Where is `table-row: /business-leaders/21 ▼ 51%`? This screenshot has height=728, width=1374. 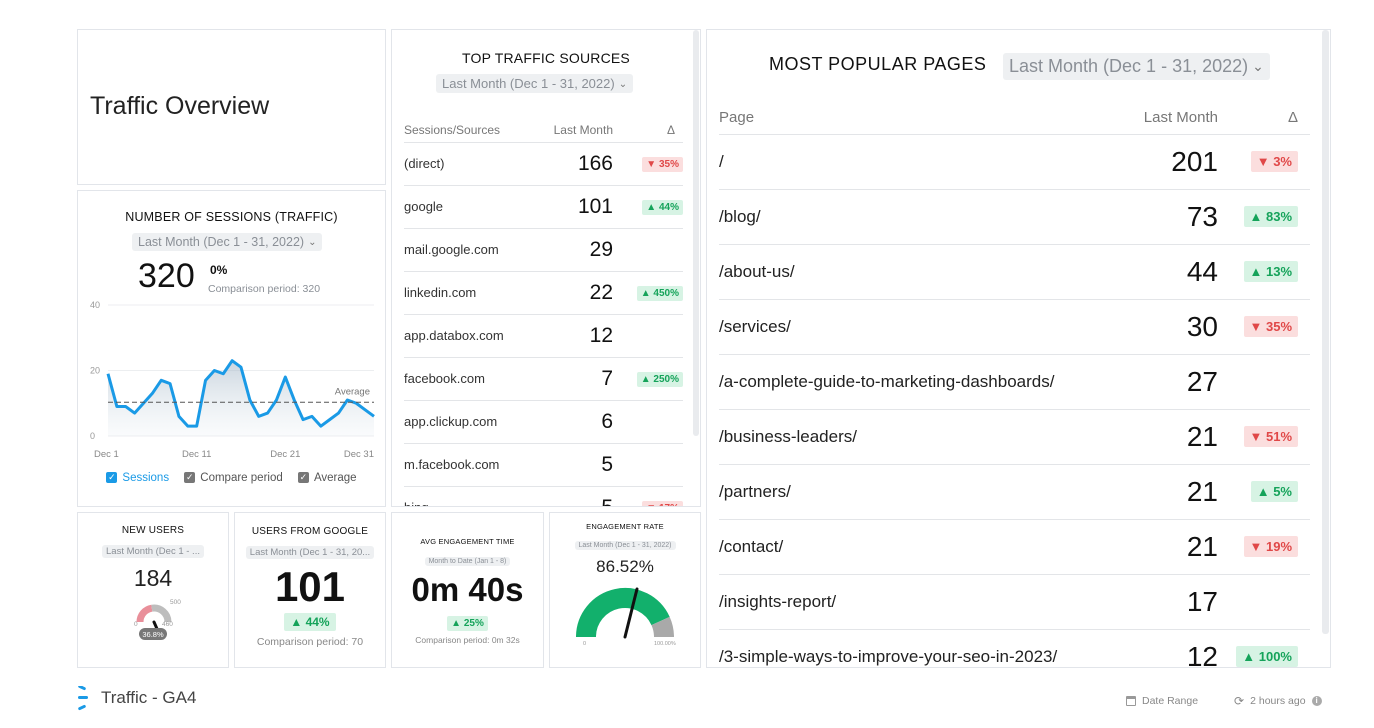
table-row: /business-leaders/21 ▼ 51% is located at coordinates (1014, 437).